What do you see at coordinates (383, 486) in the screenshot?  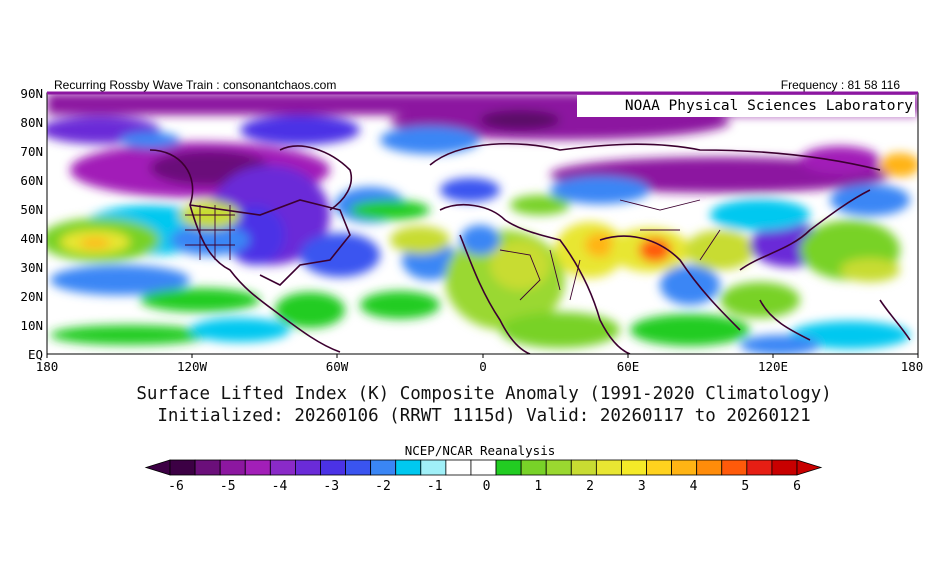 I see `colorbar-label: -2` at bounding box center [383, 486].